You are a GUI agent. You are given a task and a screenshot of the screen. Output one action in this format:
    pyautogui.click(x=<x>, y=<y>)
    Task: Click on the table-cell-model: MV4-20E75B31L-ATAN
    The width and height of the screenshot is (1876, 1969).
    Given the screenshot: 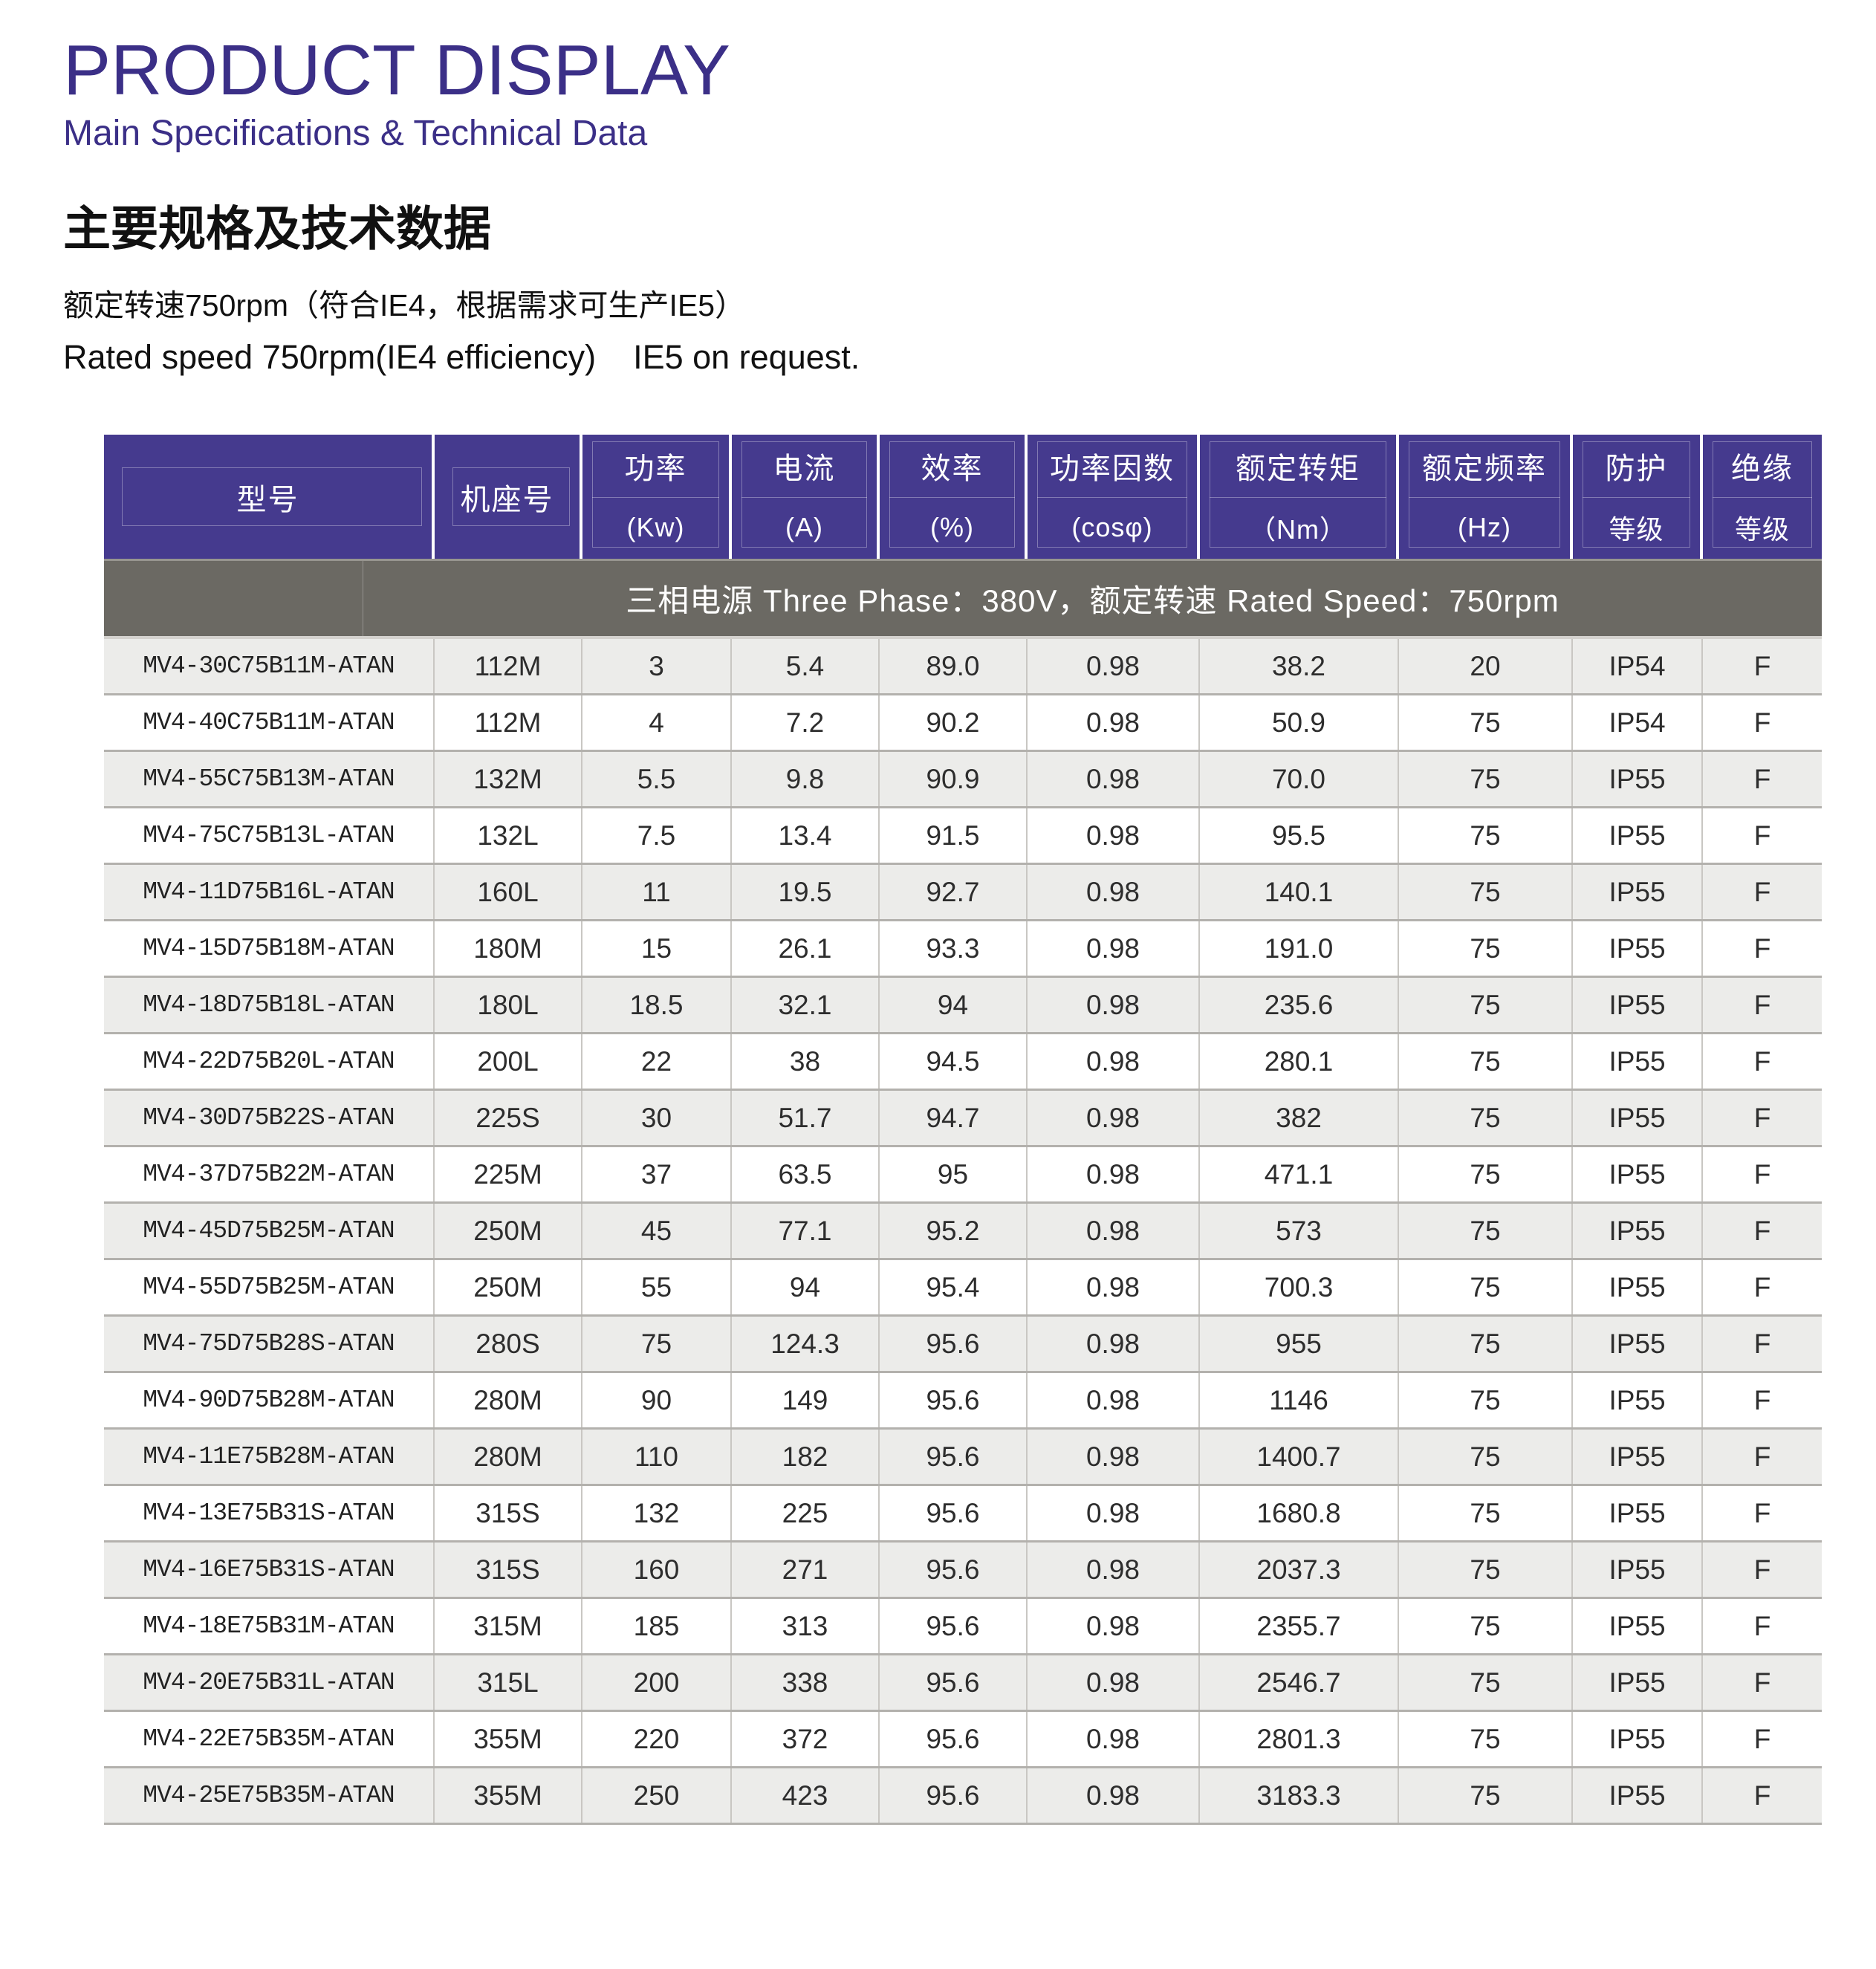 What is the action you would take?
    pyautogui.click(x=269, y=1682)
    